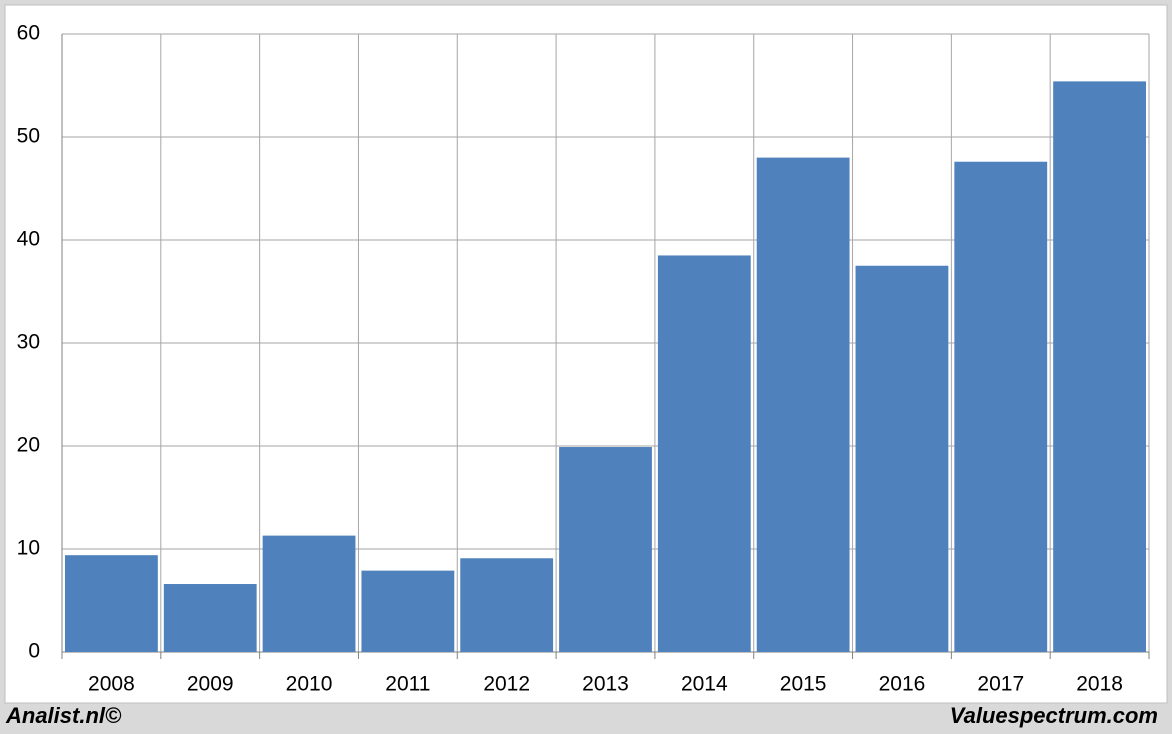  I want to click on y-tick-label: 40, so click(28, 239).